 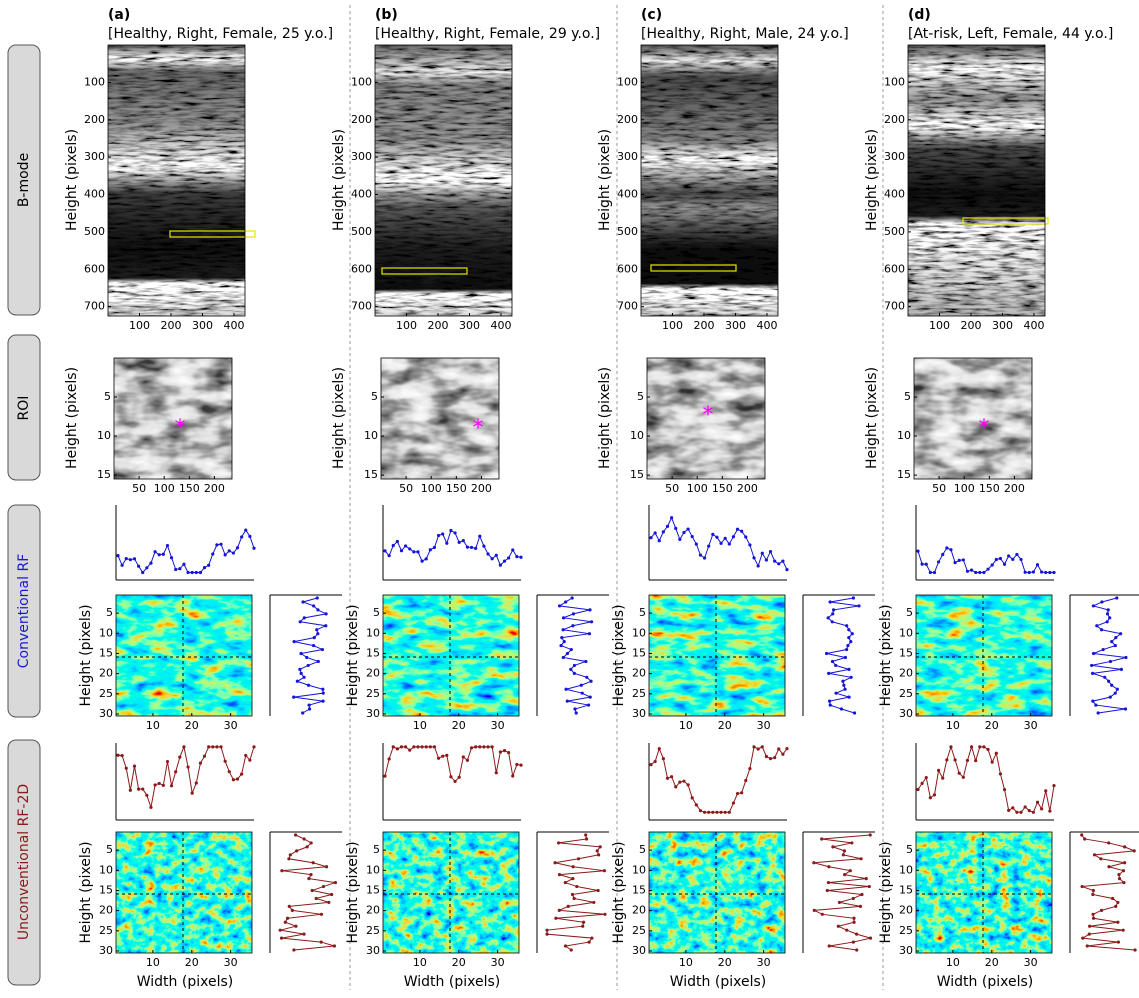 I want to click on y-tick-label: 200, so click(x=894, y=119).